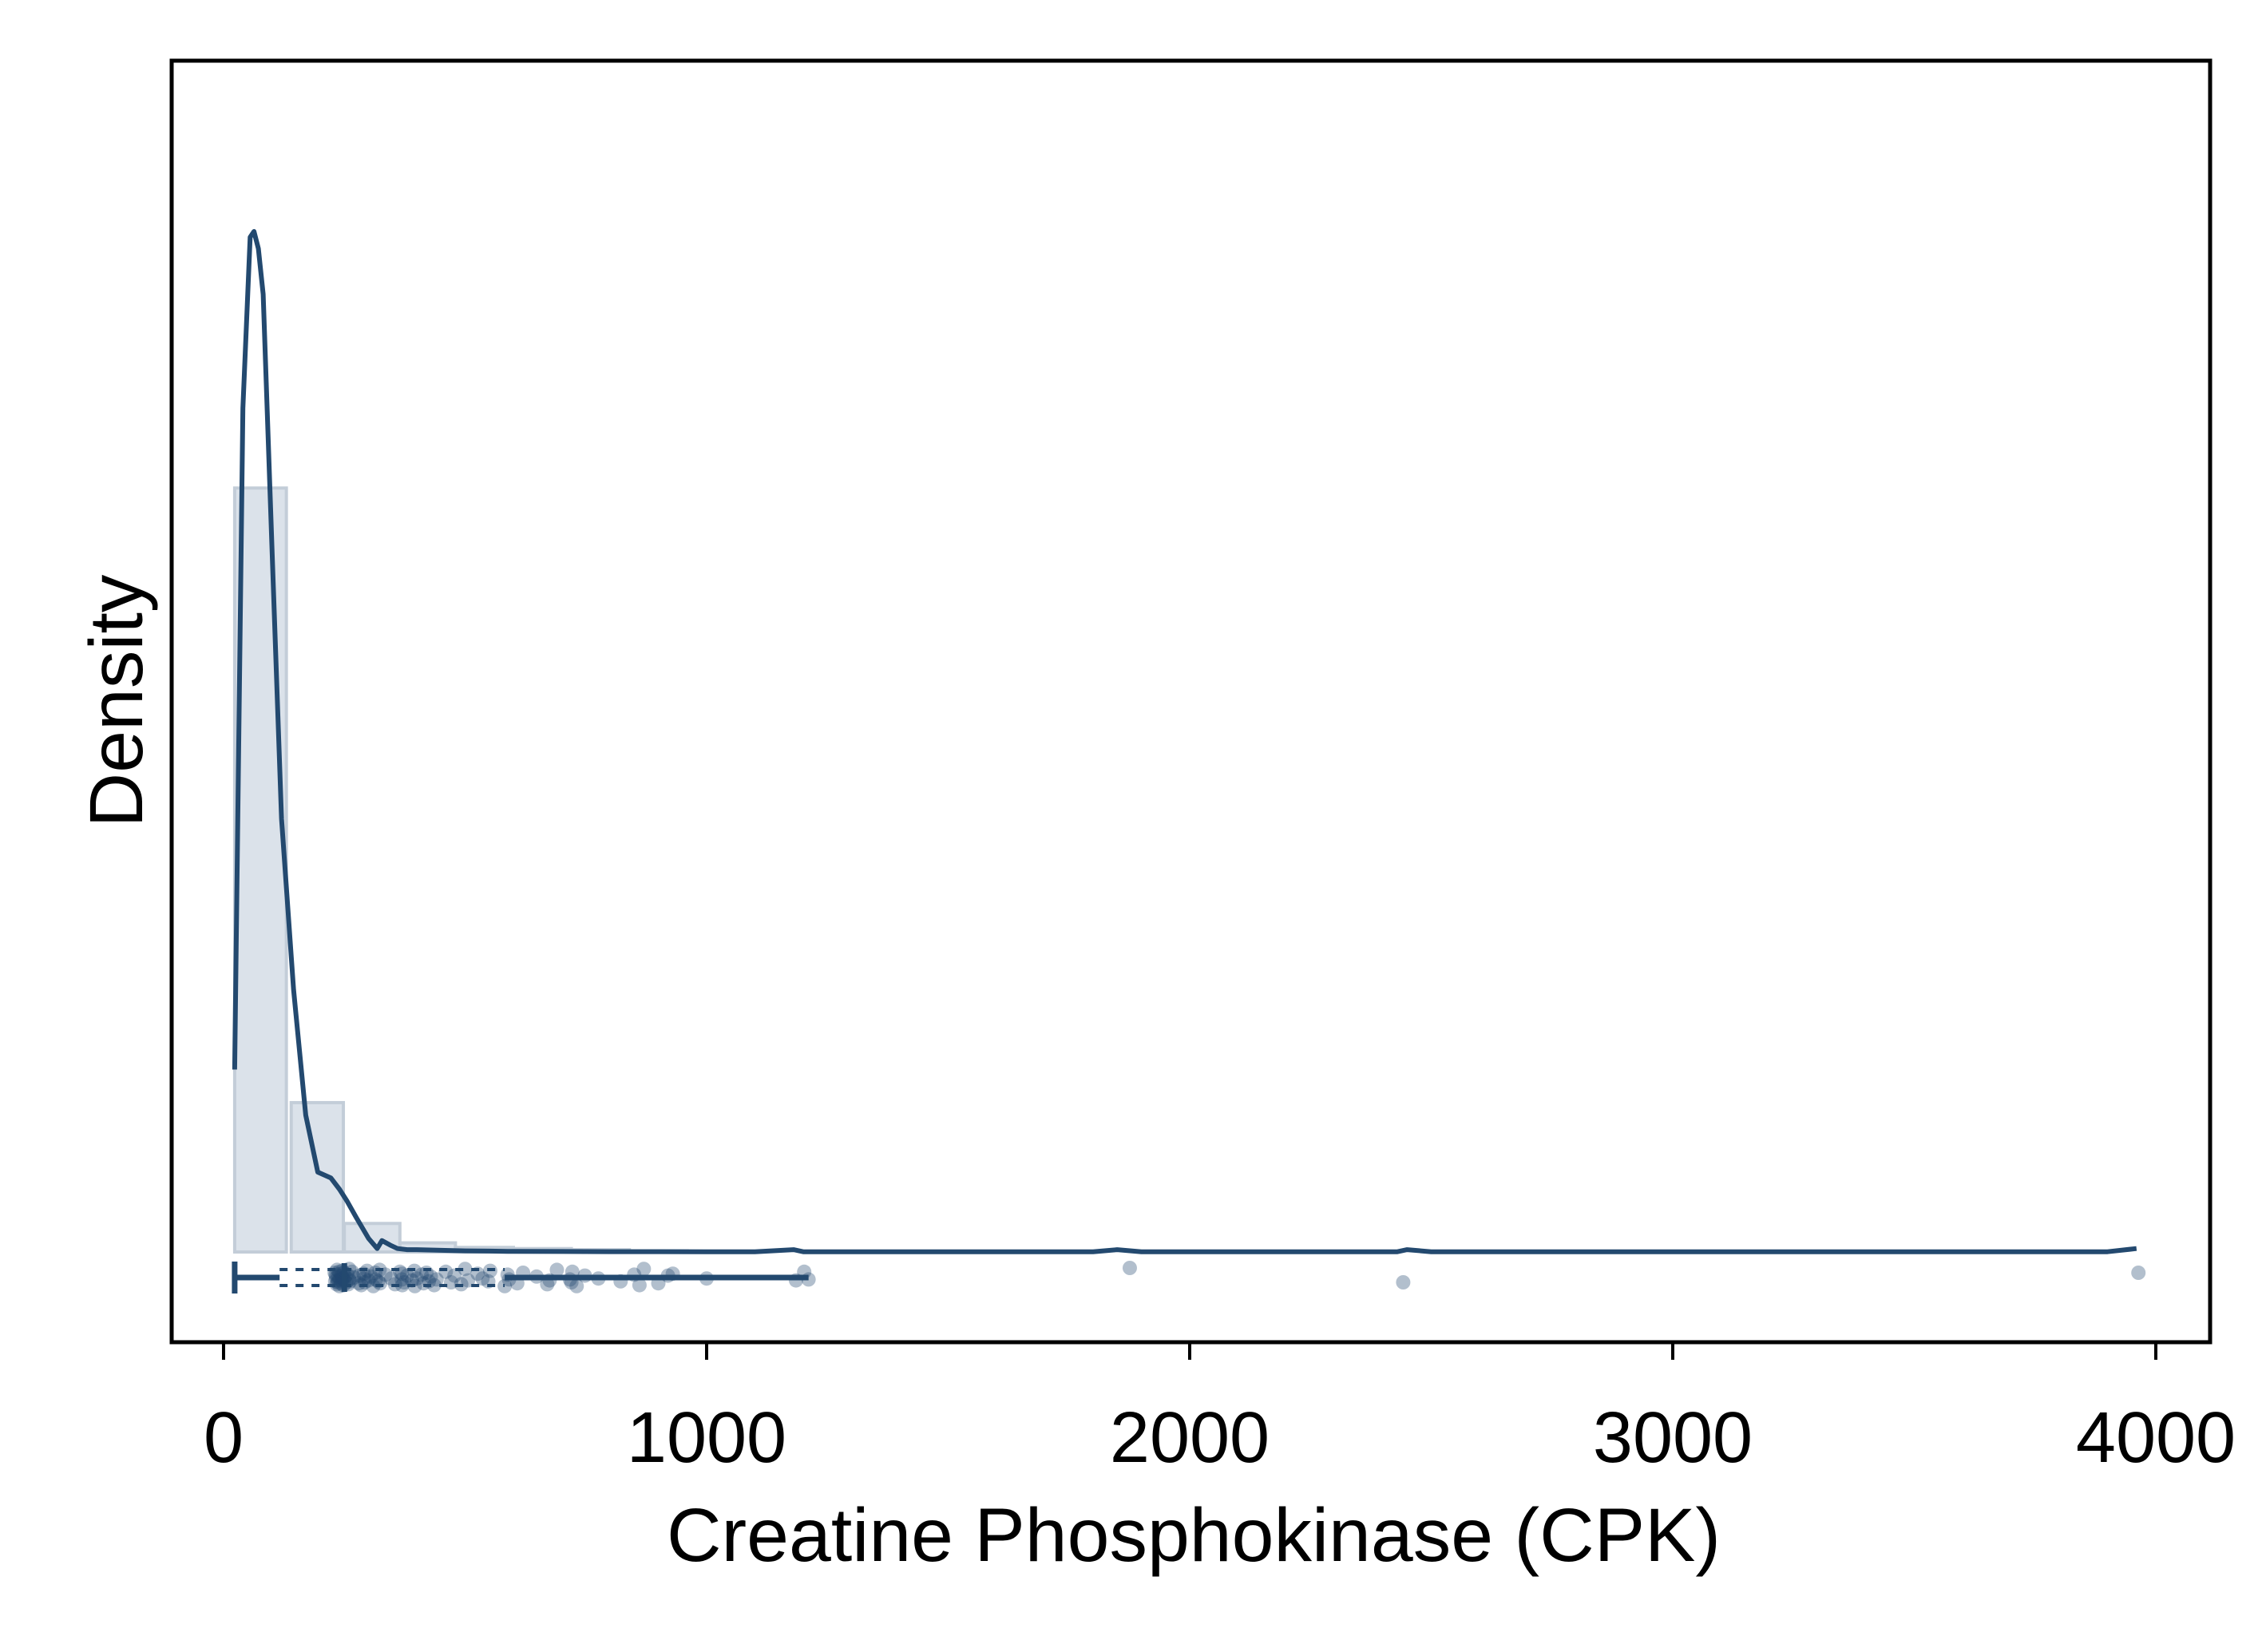 This screenshot has height=1652, width=2266. Describe the element at coordinates (461, 870) in the screenshot. I see `histogram-layer` at that location.